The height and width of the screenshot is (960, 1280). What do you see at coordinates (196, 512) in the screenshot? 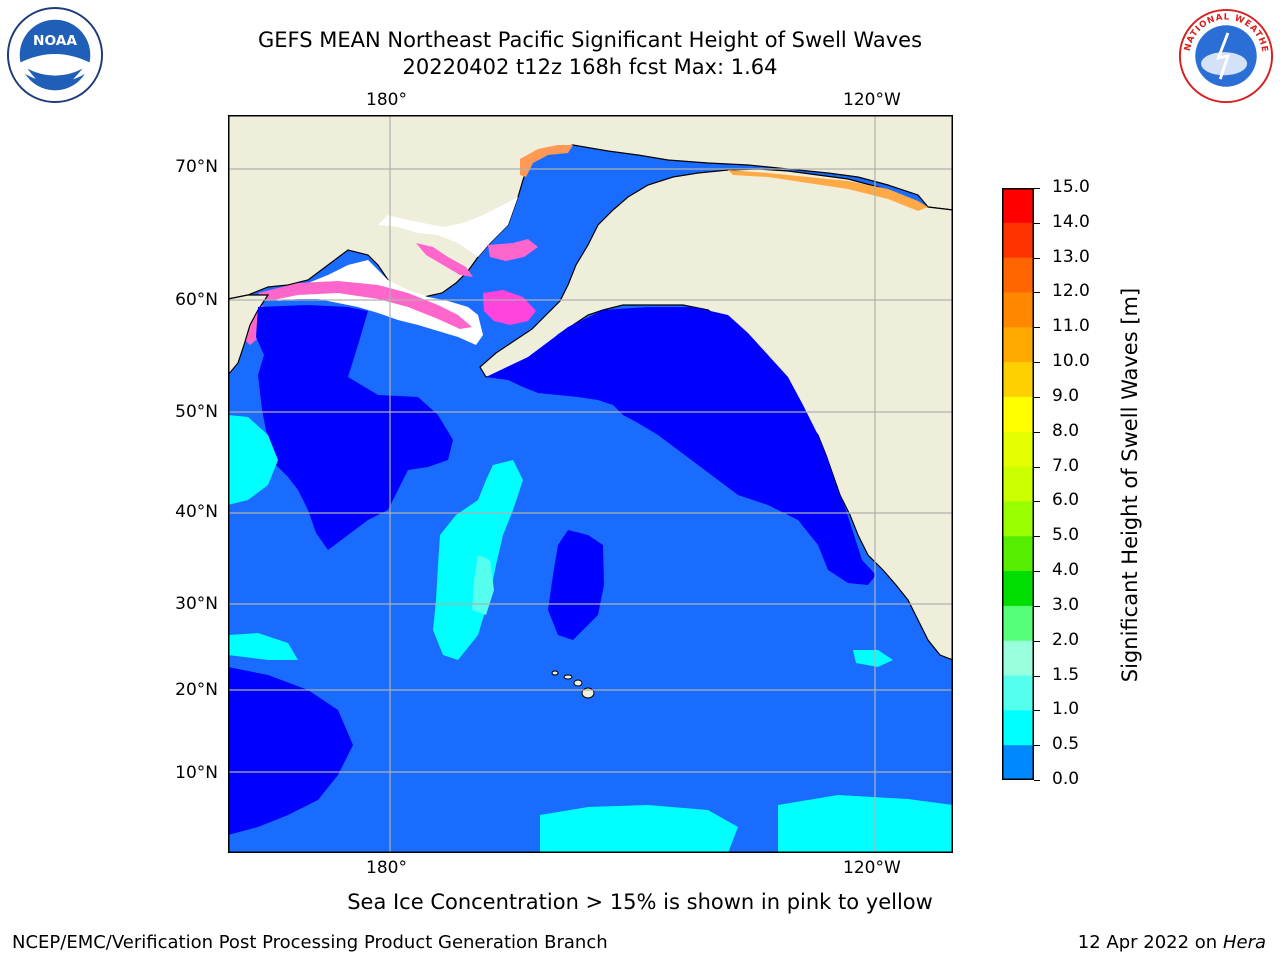
I see `lat-label-40n: 40°N` at bounding box center [196, 512].